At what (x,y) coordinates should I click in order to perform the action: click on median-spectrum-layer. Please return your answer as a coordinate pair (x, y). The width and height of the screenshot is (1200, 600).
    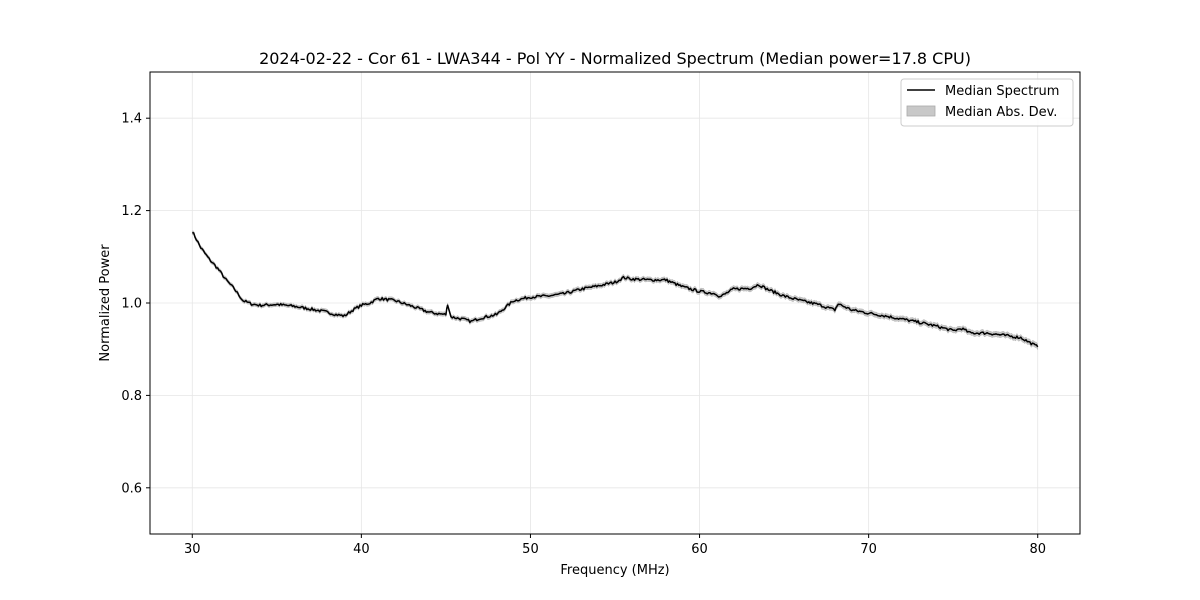
    Looking at the image, I should click on (615, 290).